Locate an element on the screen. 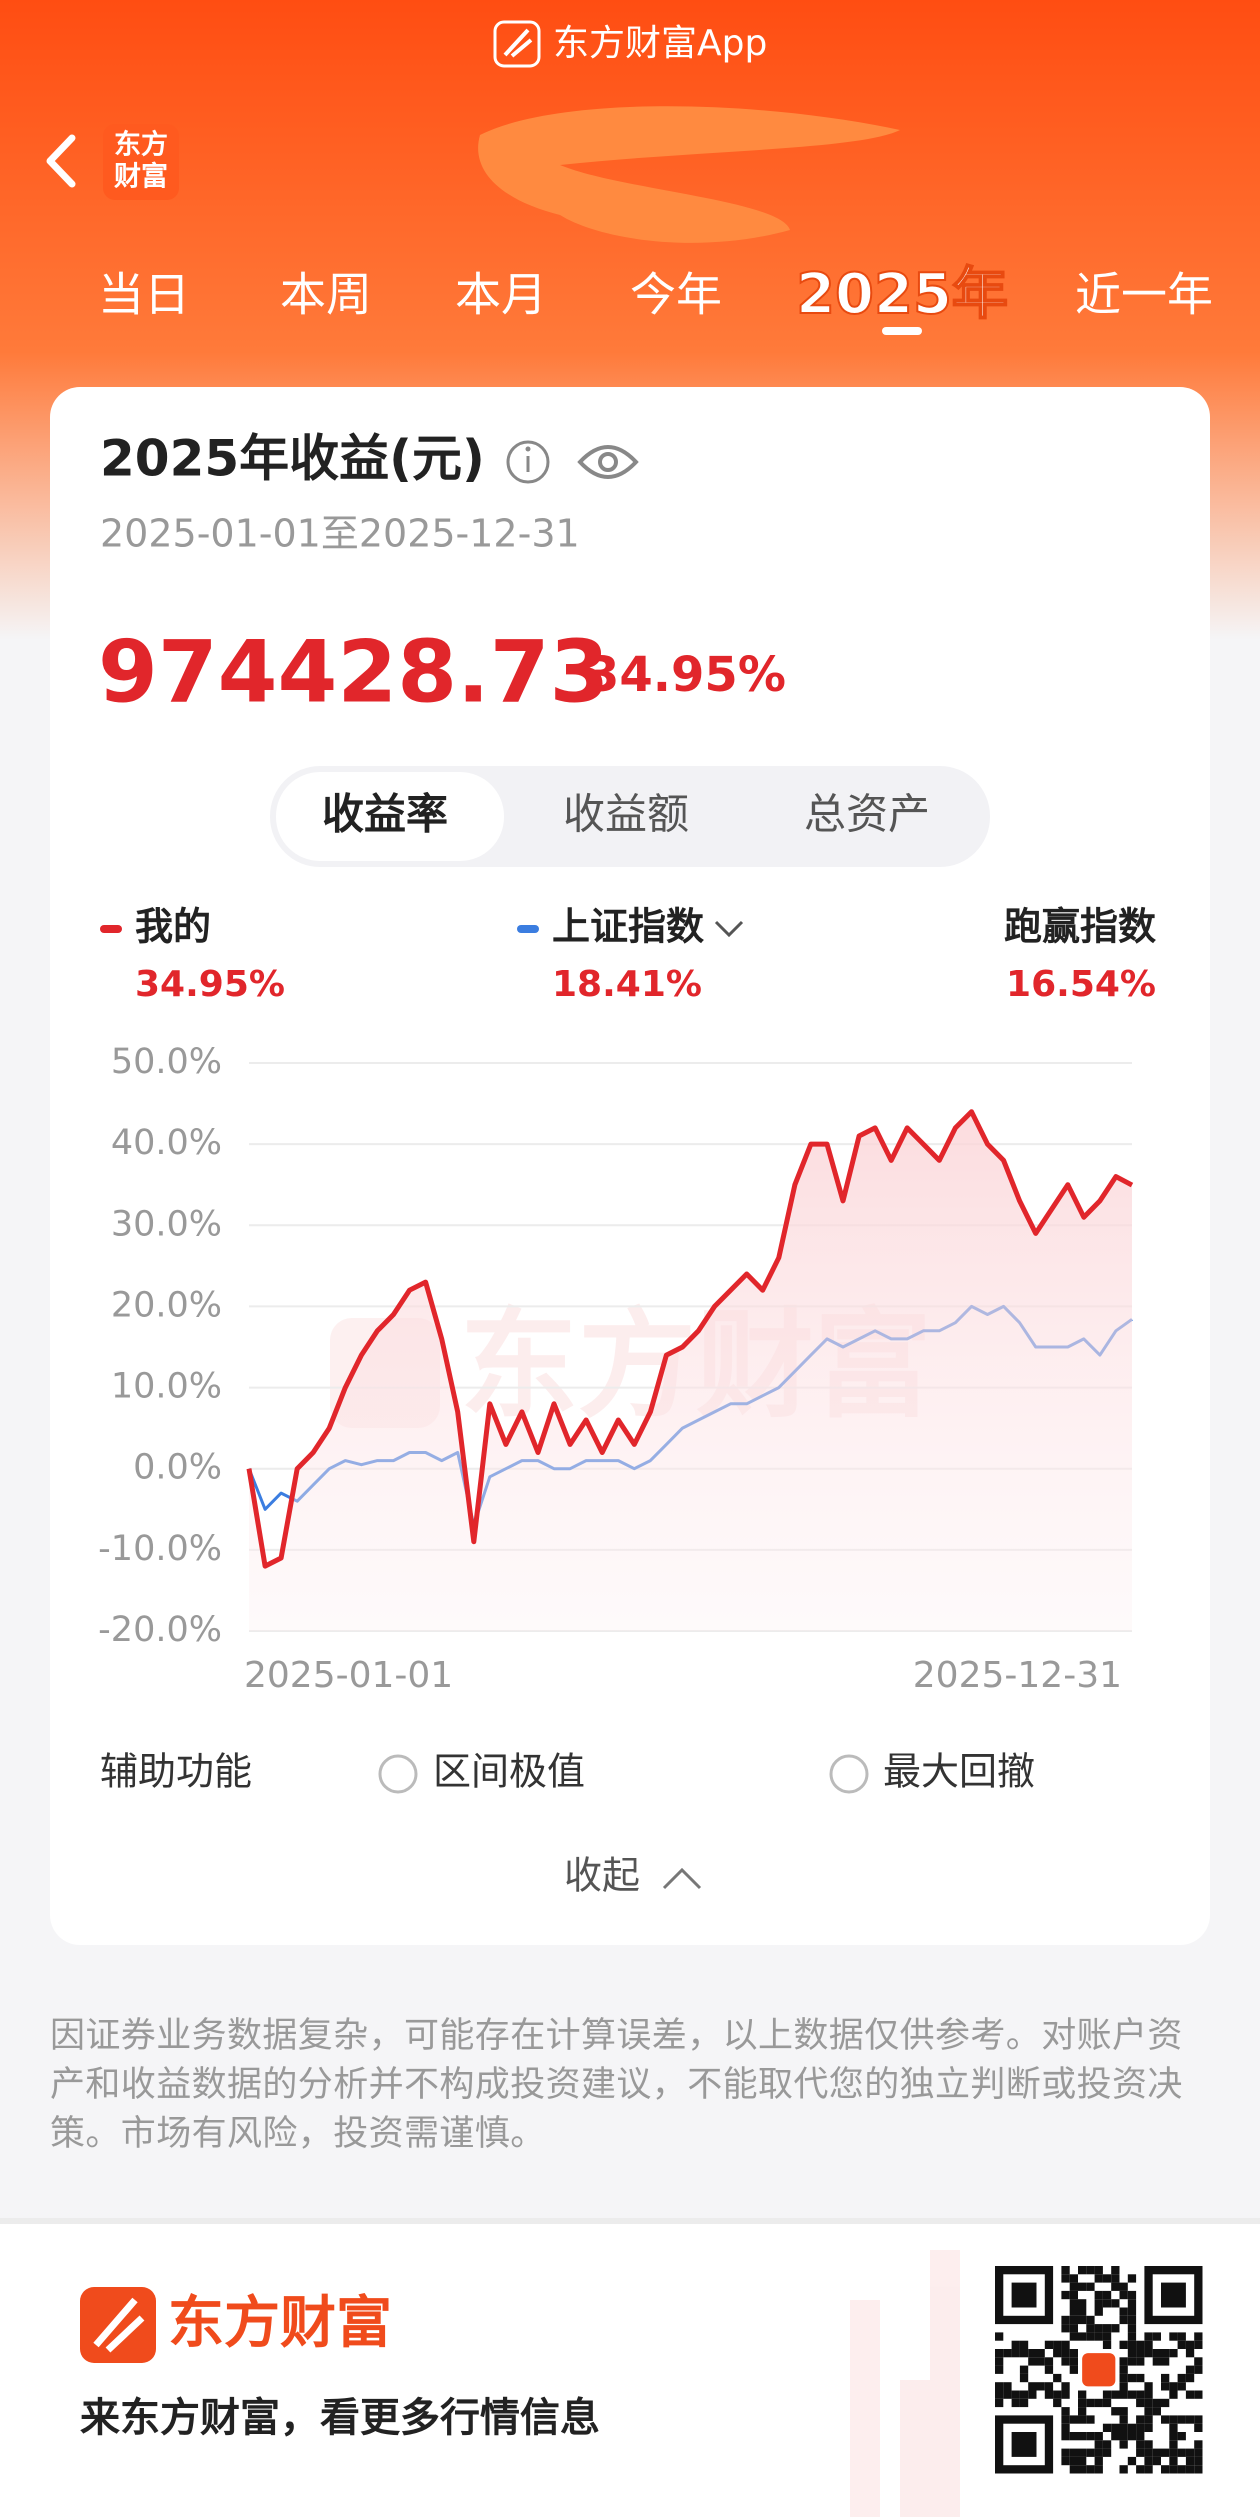 Image resolution: width=1260 pixels, height=2517 pixels. tab: 本月 is located at coordinates (501, 295).